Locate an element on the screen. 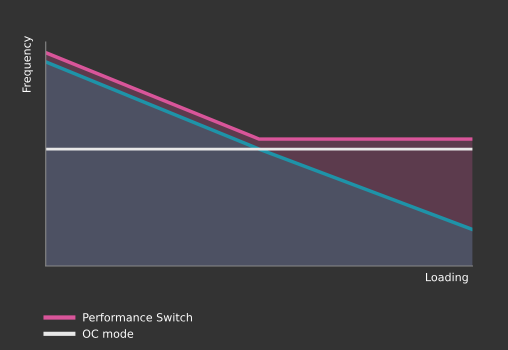 Image resolution: width=508 pixels, height=350 pixels. legend-label: Performance Switch is located at coordinates (137, 317).